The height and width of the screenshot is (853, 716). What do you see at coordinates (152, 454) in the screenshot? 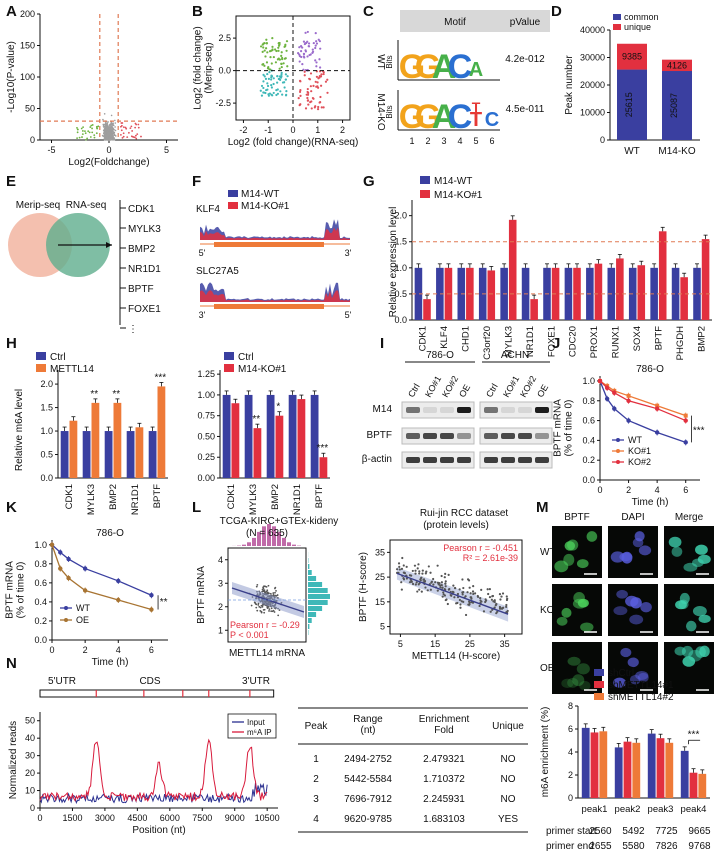
I see `m6a-oe-chart-bar` at bounding box center [152, 454].